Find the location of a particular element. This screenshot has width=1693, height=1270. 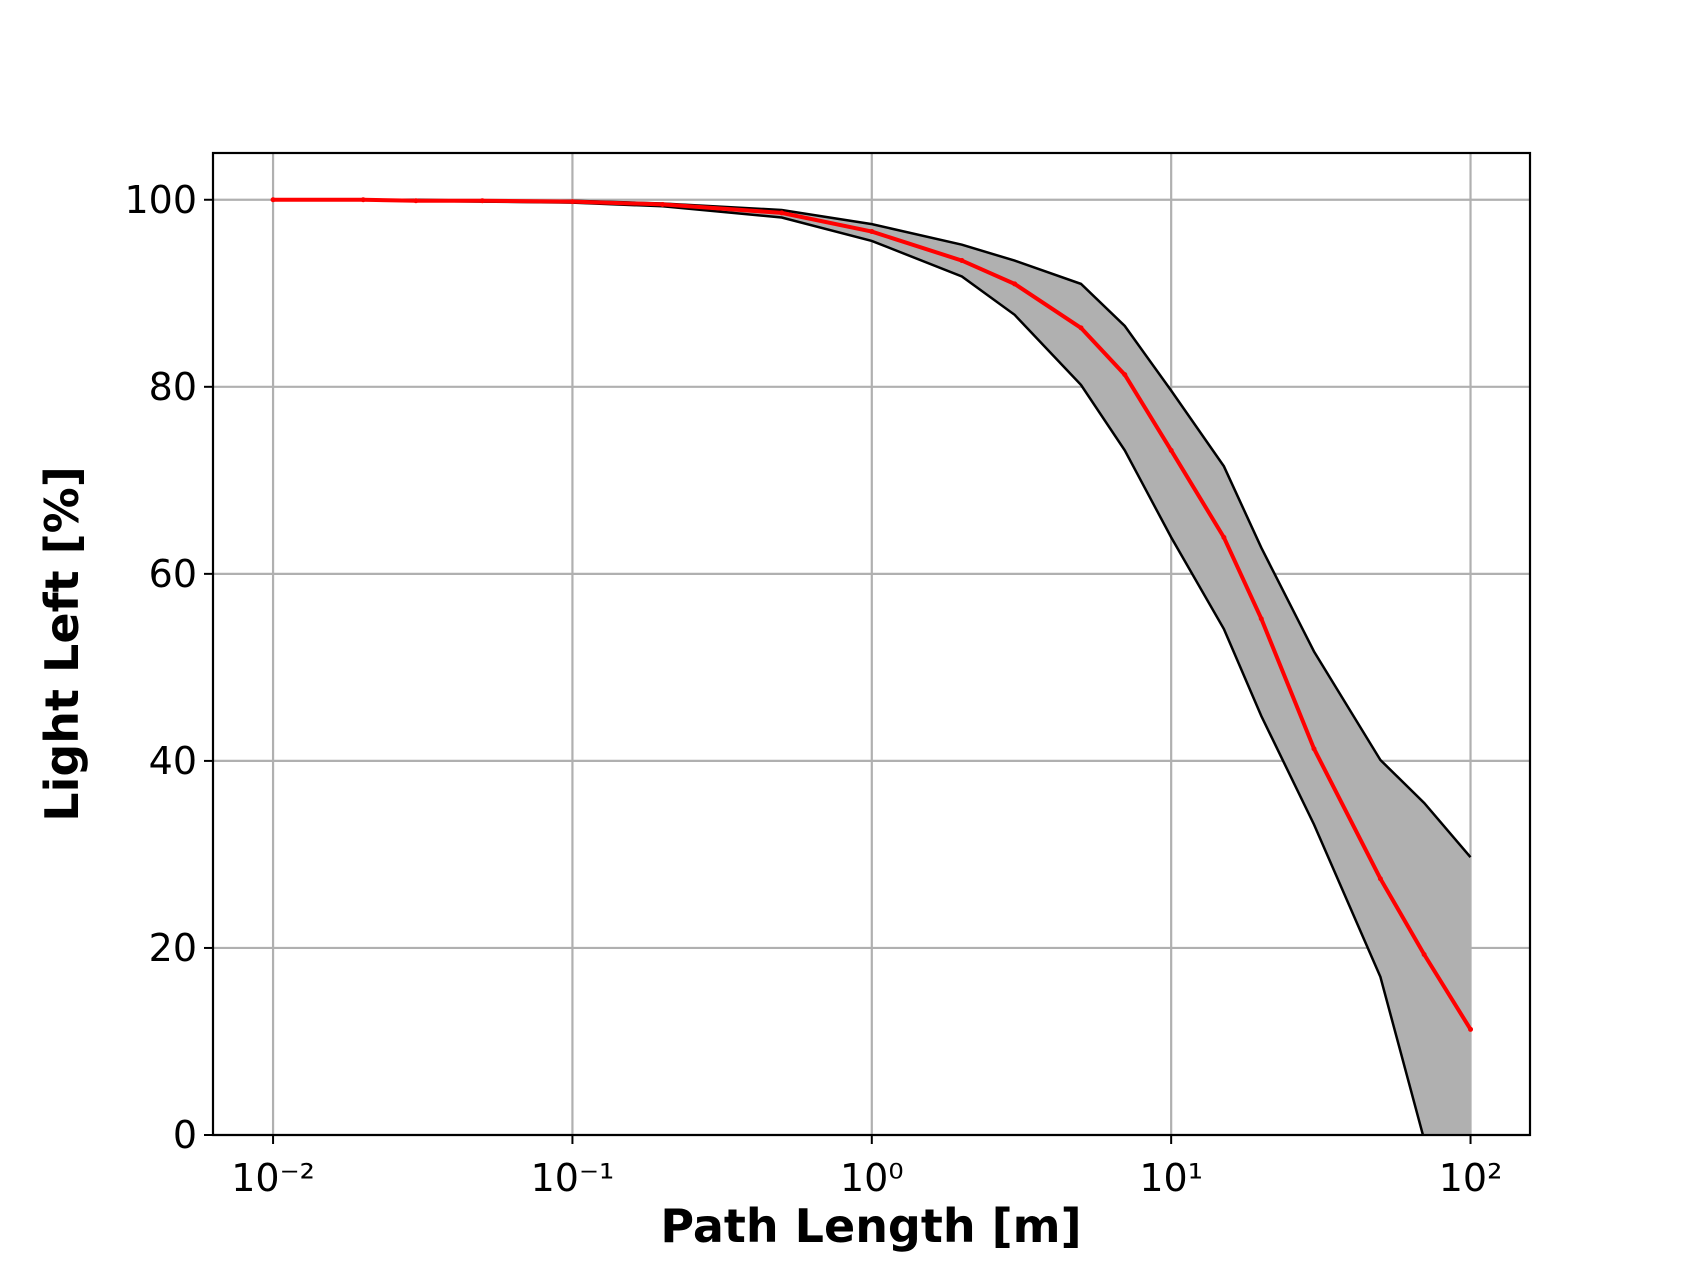

y-tick-label: 40 is located at coordinates (173, 761).